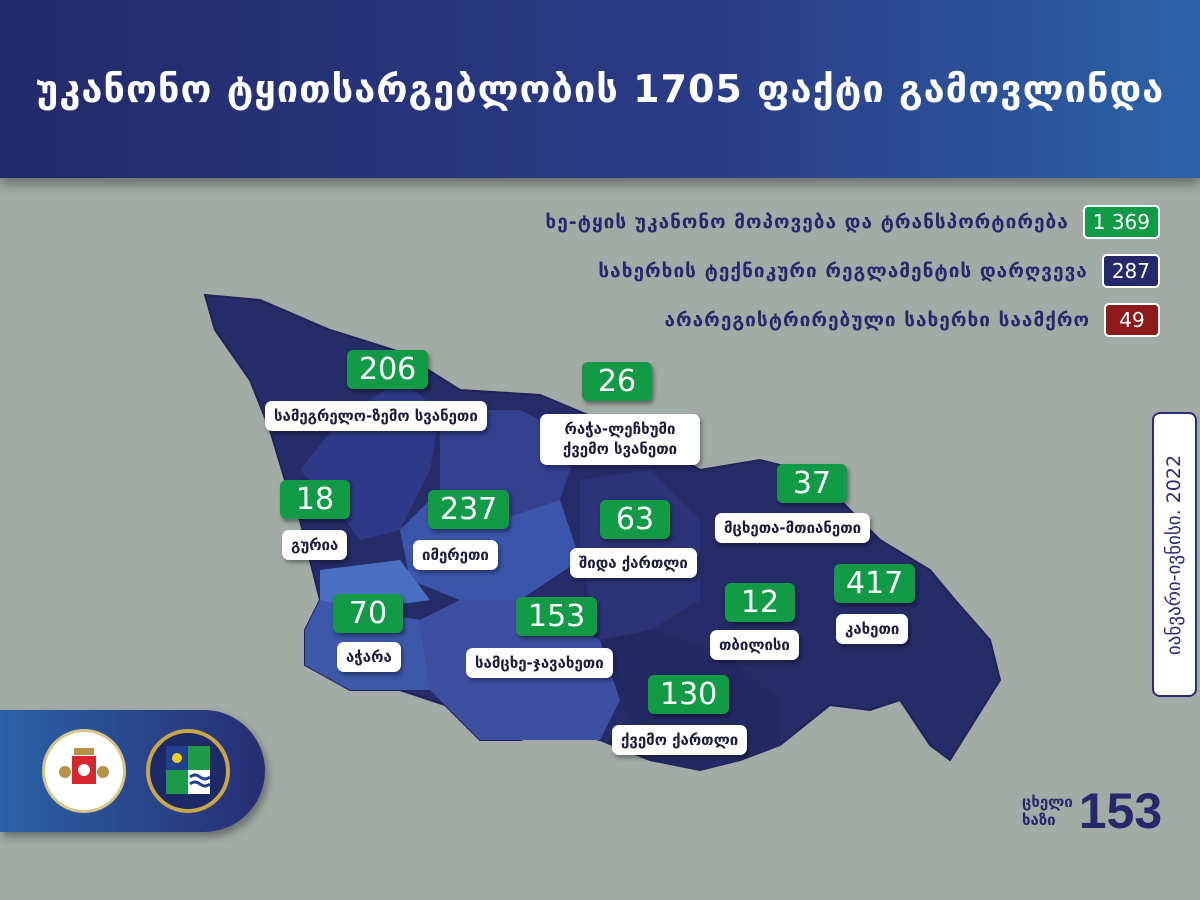  Describe the element at coordinates (872, 629) in the screenshot. I see `label-kakheti: კახეთი` at that location.